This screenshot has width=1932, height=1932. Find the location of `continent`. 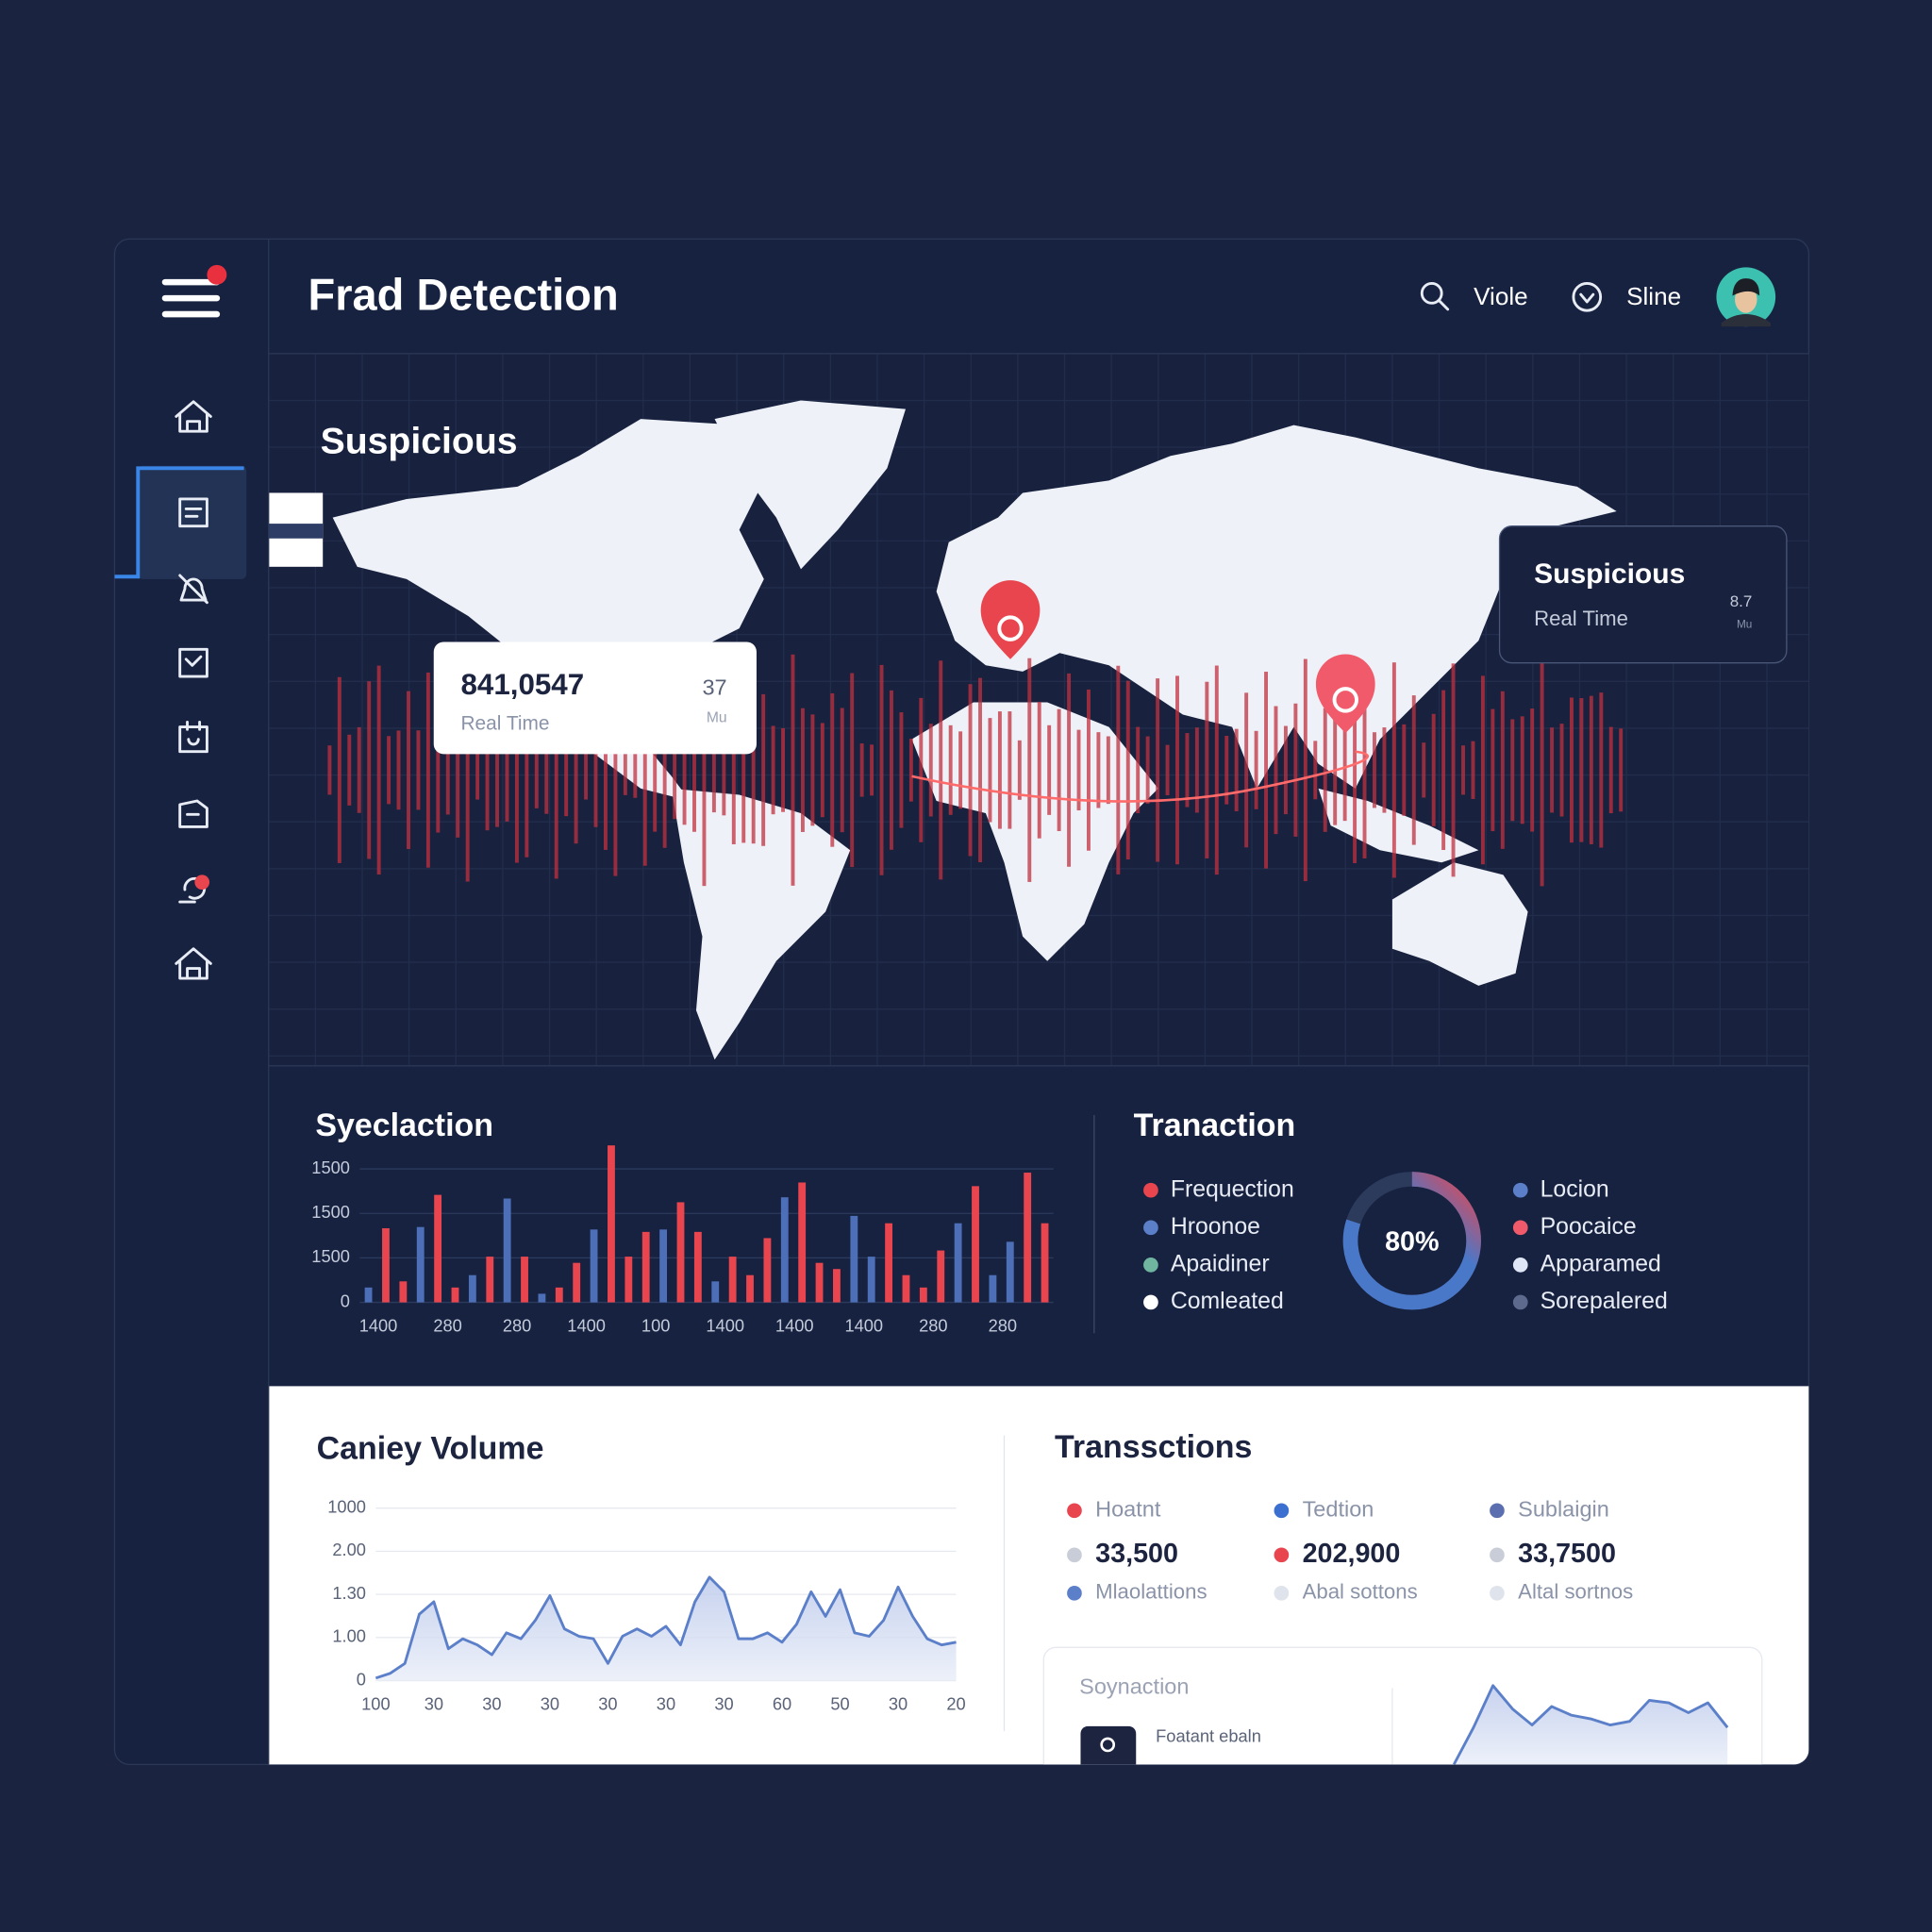

continent is located at coordinates (1398, 826).